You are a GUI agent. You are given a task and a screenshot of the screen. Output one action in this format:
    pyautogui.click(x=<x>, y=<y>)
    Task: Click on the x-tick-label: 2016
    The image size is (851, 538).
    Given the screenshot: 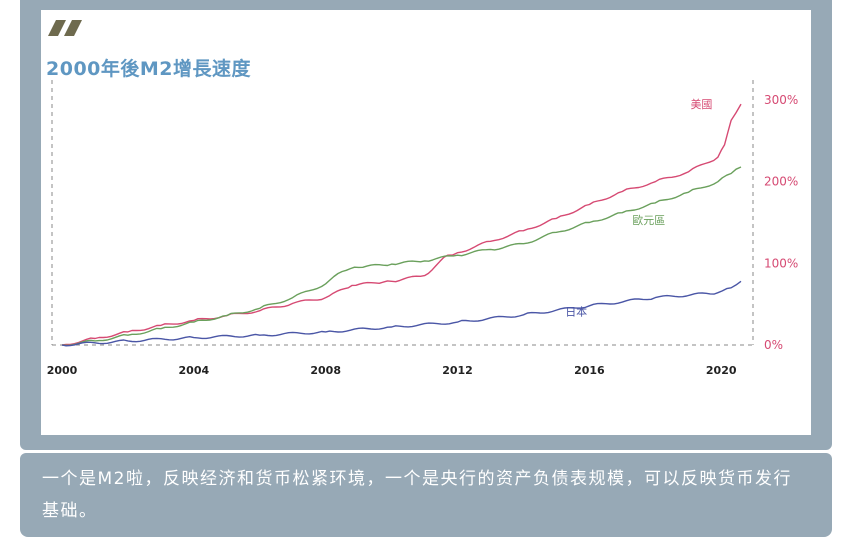 What is the action you would take?
    pyautogui.click(x=589, y=370)
    